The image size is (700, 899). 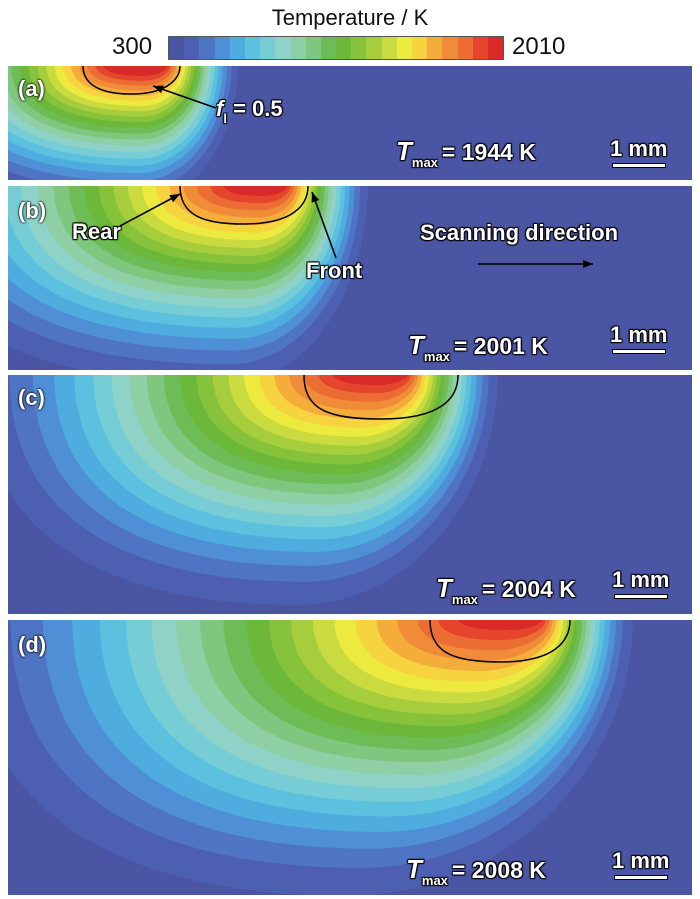 I want to click on tmax-label: Tmax = 1944 K, so click(x=466, y=153).